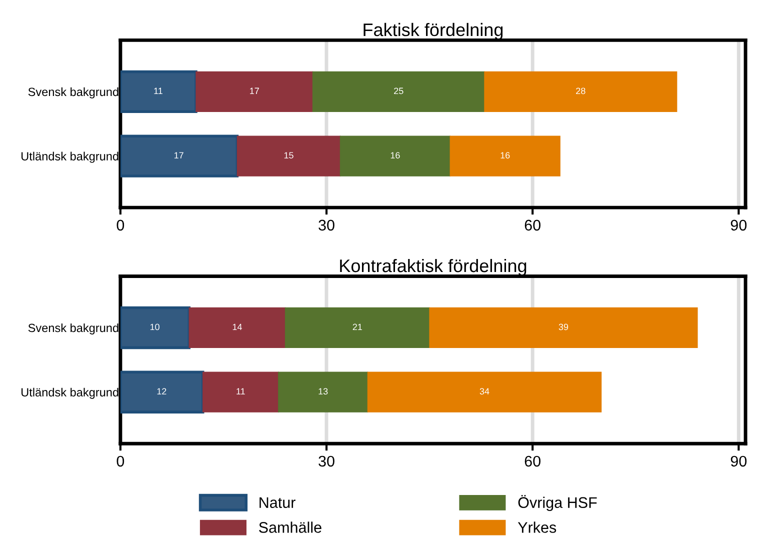 The image size is (767, 558). I want to click on data-label: 25, so click(399, 91).